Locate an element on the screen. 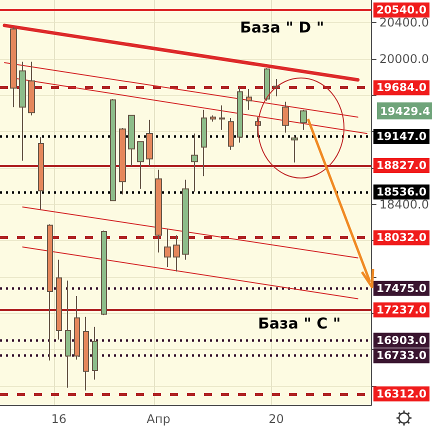 Image resolution: width=432 pixels, height=428 pixels. ref-line-label: 17237.0 is located at coordinates (401, 309).